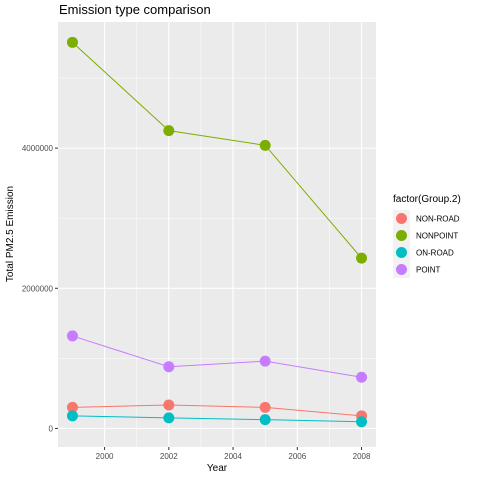  Describe the element at coordinates (217, 468) in the screenshot. I see `x-axis-title: Year` at that location.